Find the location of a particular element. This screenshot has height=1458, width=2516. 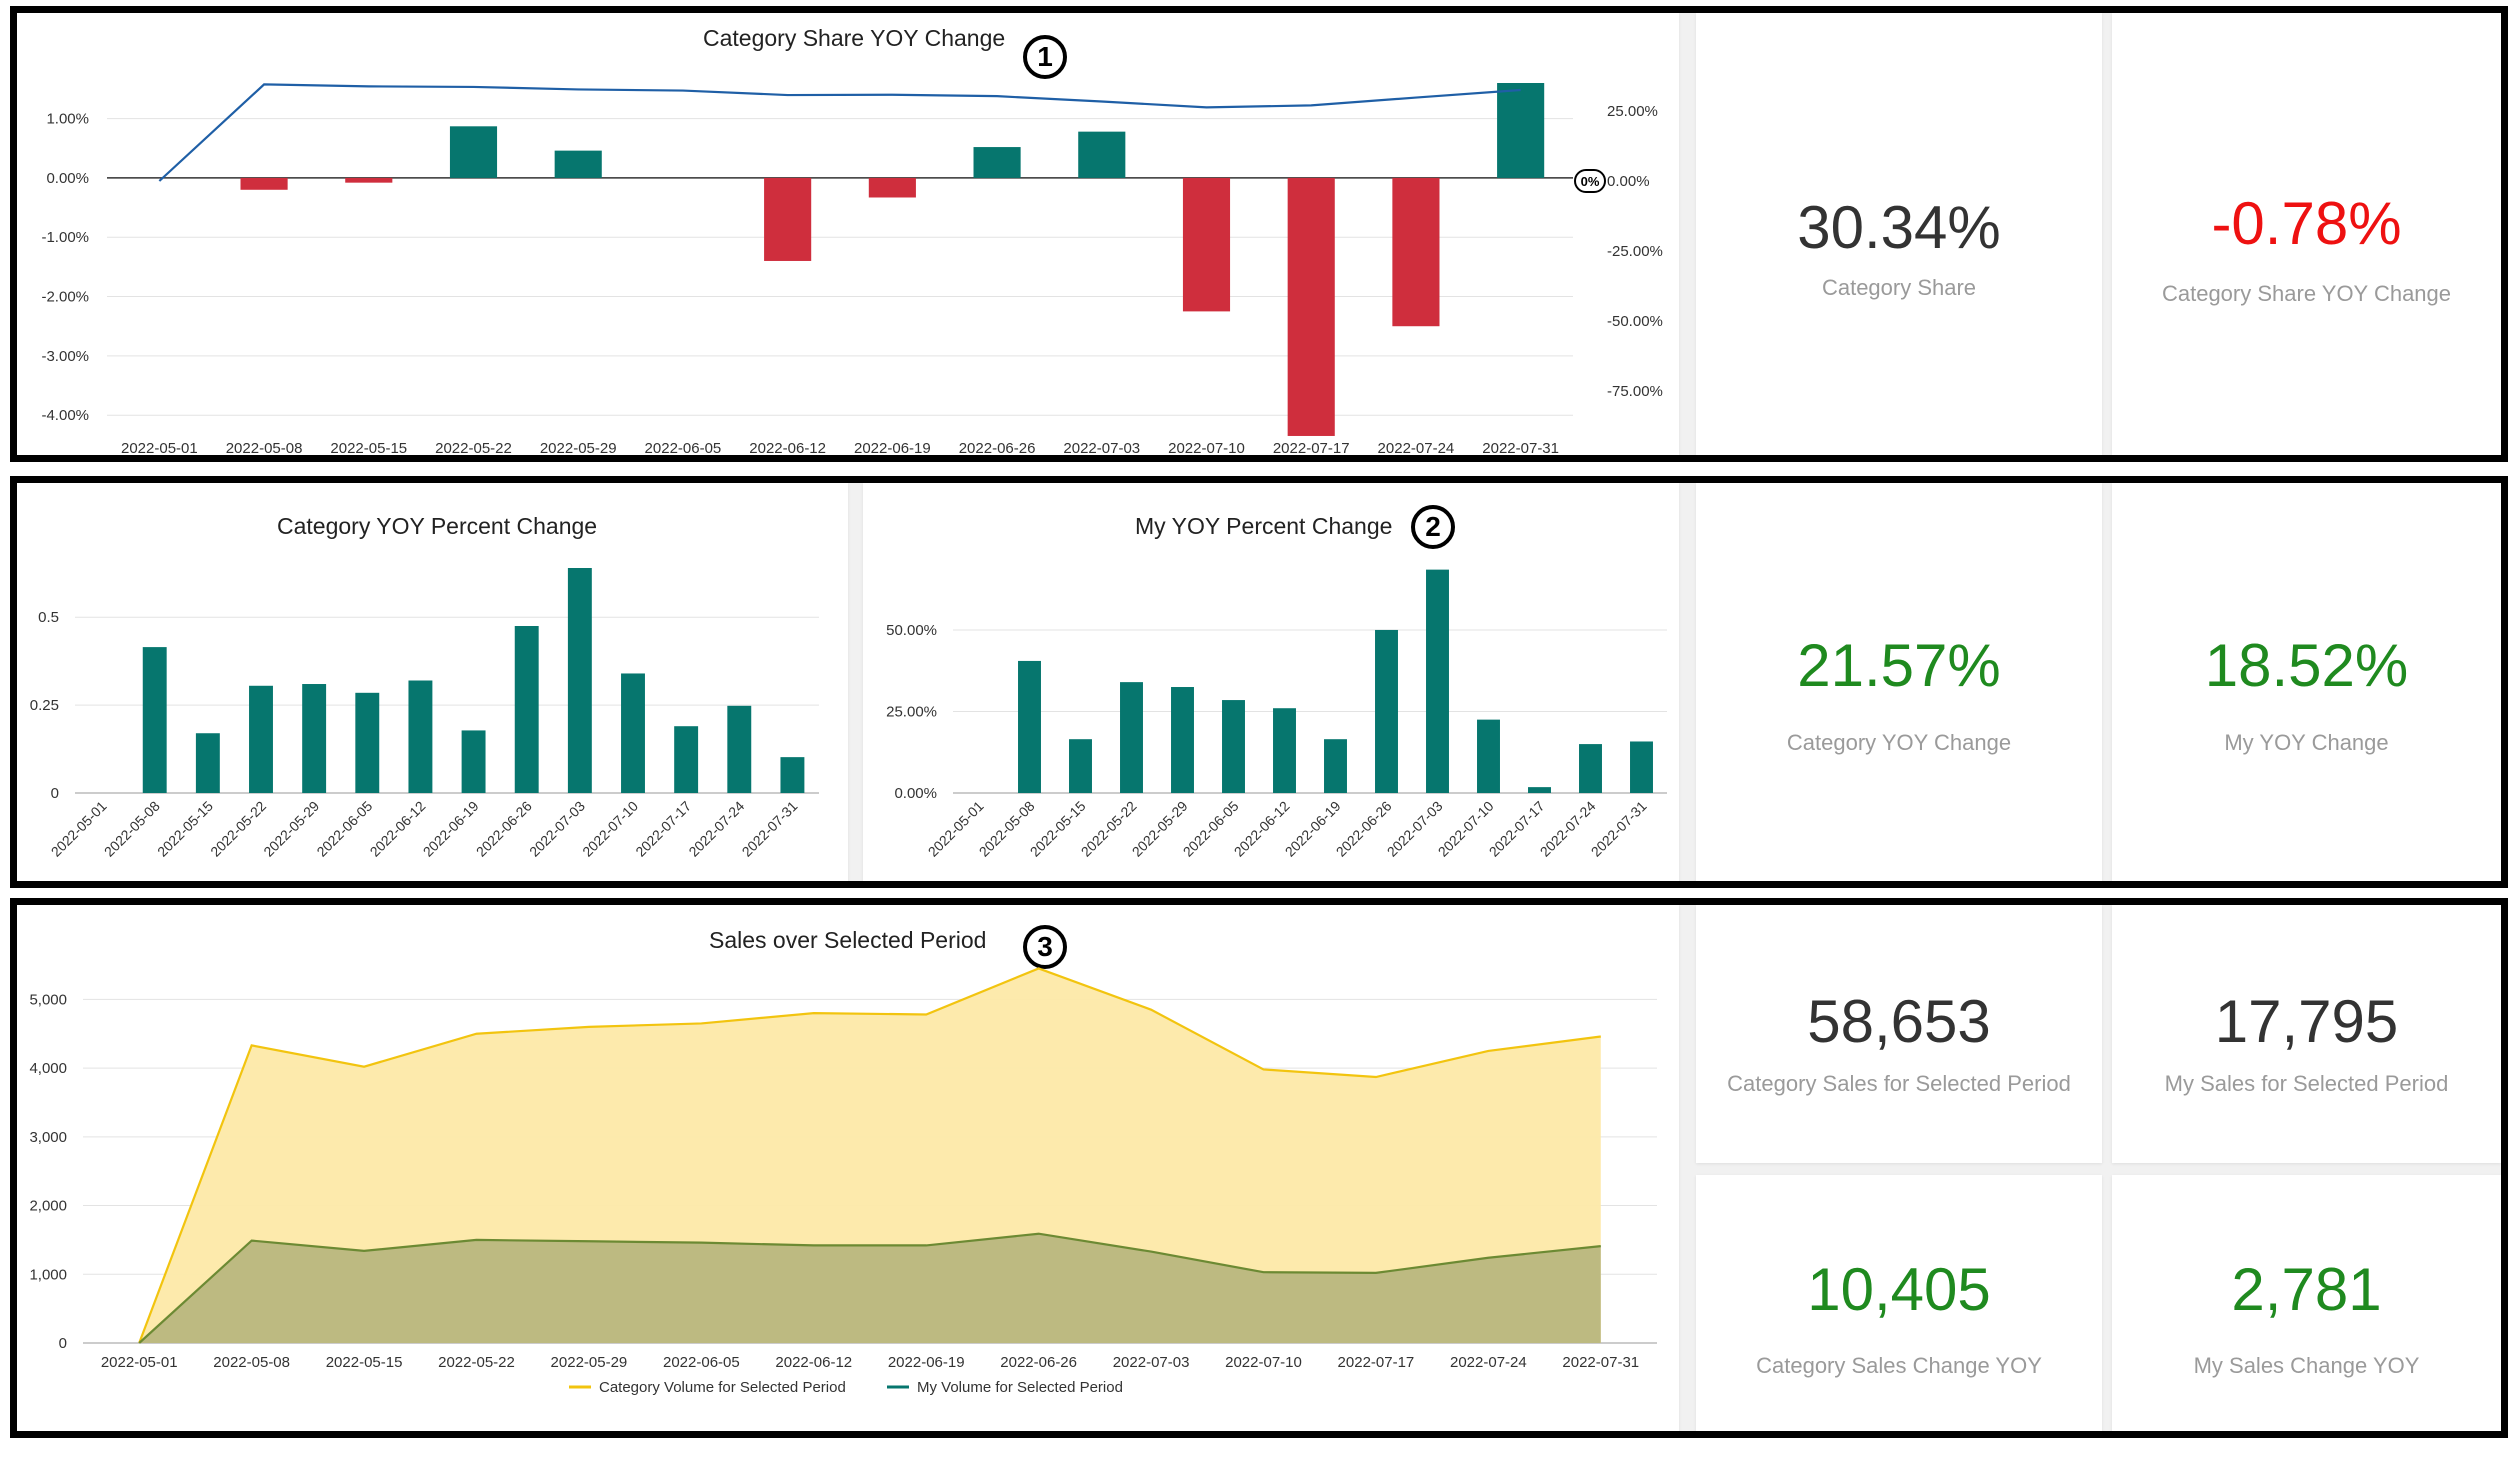

sales-y-tick-4: 1,000 is located at coordinates (48, 1274).